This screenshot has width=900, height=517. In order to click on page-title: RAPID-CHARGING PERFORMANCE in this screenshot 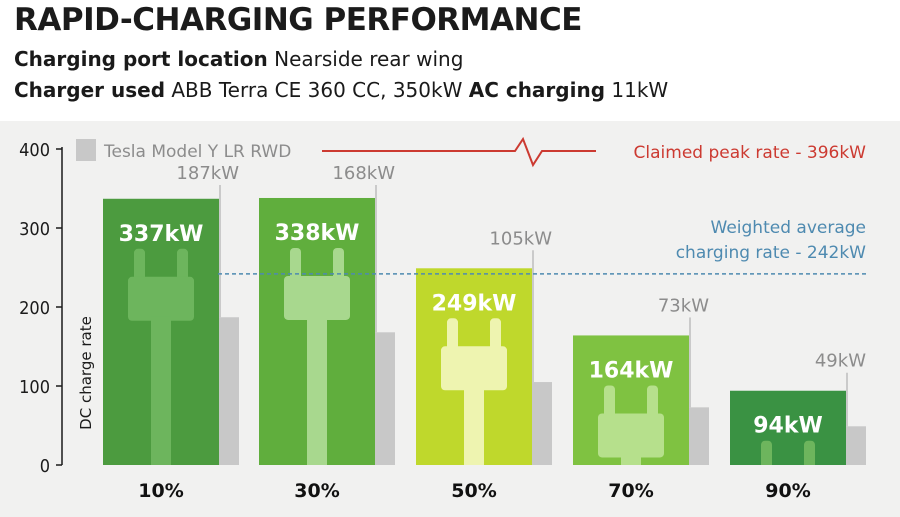, I will do `click(298, 20)`.